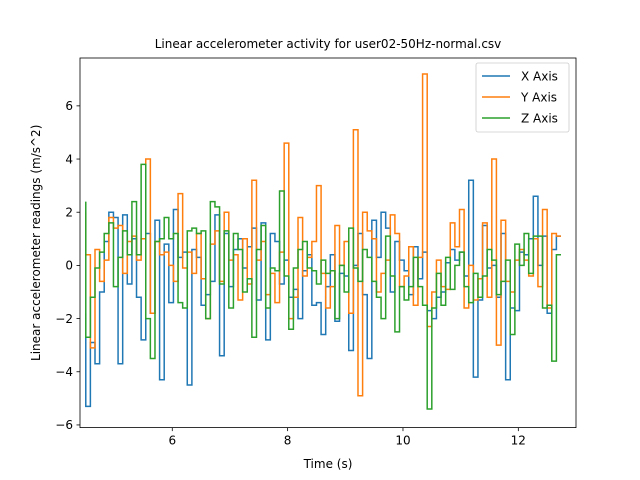  Describe the element at coordinates (328, 464) in the screenshot. I see `x-axis-label: Time (s)` at that location.